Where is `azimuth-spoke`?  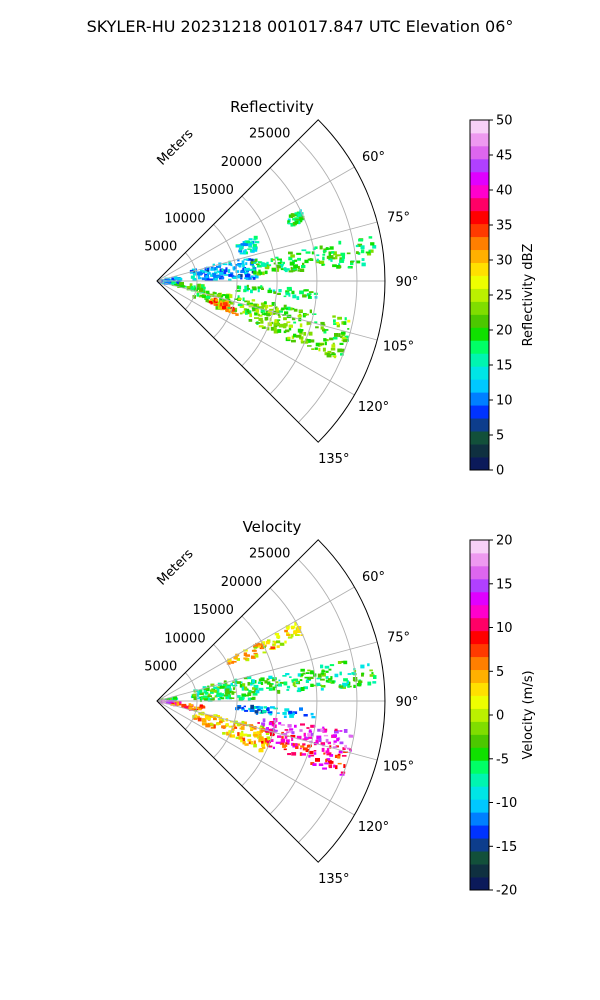
azimuth-spoke is located at coordinates (267, 310).